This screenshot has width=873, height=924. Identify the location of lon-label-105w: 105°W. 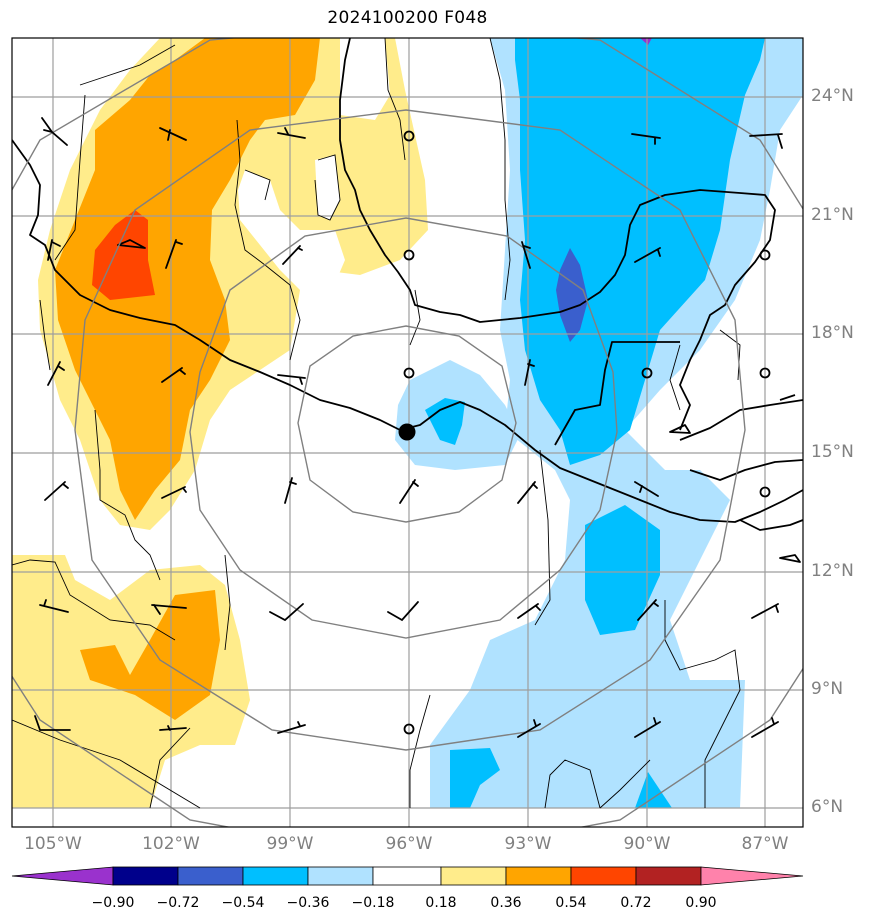
(53, 844).